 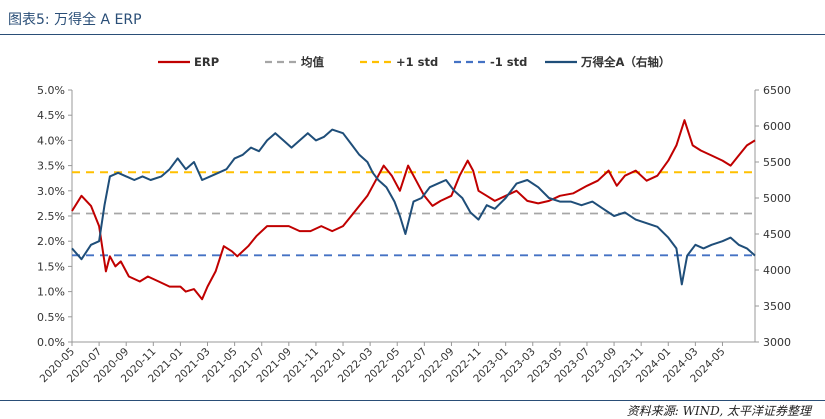 What do you see at coordinates (51, 342) in the screenshot?
I see `y-left-tick-label: 0.0%` at bounding box center [51, 342].